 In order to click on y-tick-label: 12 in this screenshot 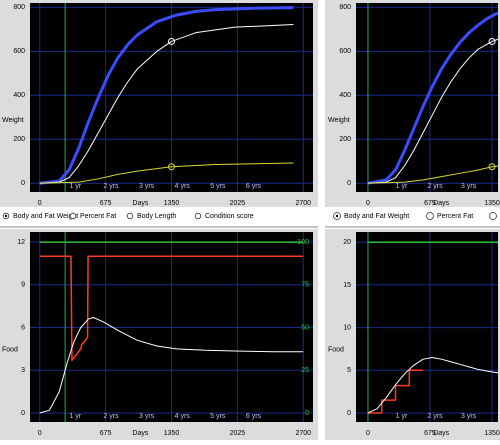, I will do `click(21, 242)`.